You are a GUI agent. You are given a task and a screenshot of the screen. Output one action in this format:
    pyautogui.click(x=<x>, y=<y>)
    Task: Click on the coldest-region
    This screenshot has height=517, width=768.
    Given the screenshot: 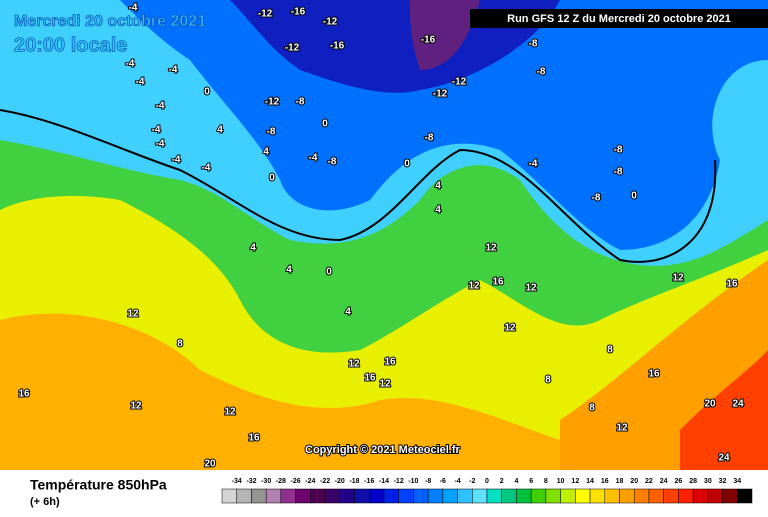 What is the action you would take?
    pyautogui.click(x=445, y=35)
    